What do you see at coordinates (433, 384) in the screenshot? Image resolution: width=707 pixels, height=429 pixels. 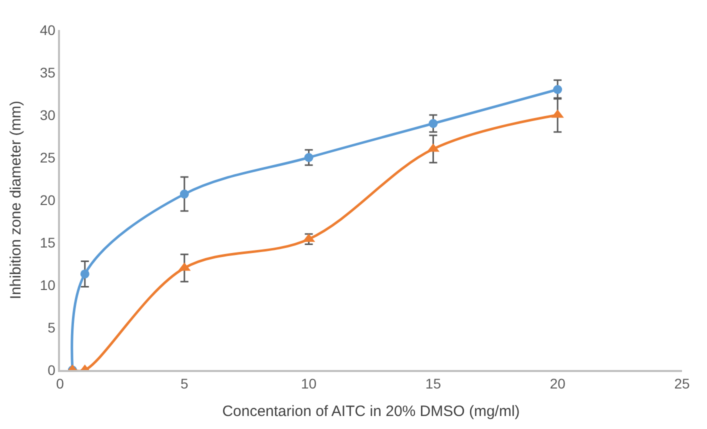 I see `x-tick-label: 15` at bounding box center [433, 384].